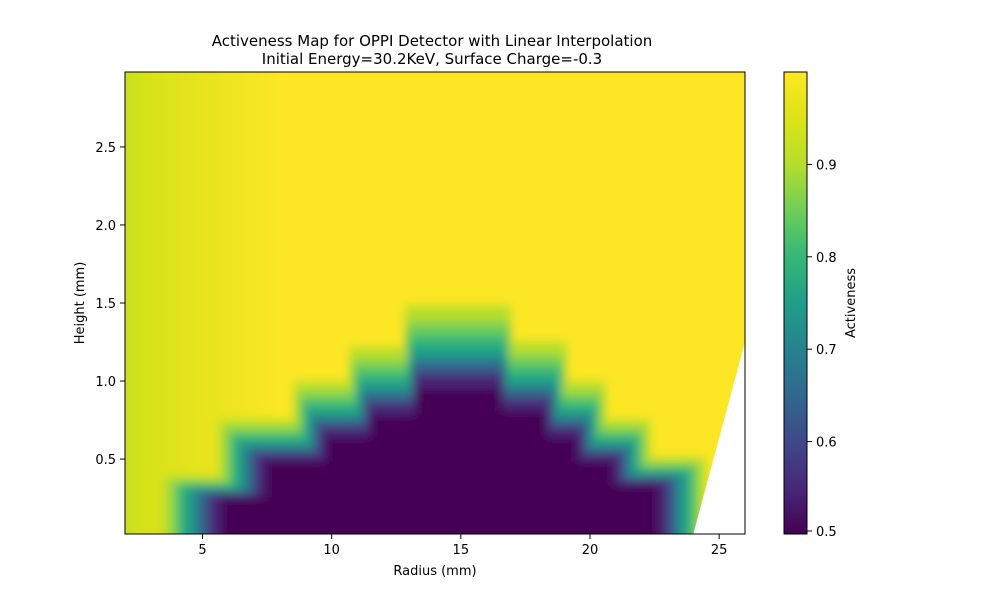  I want to click on undefined-region, so click(719, 438).